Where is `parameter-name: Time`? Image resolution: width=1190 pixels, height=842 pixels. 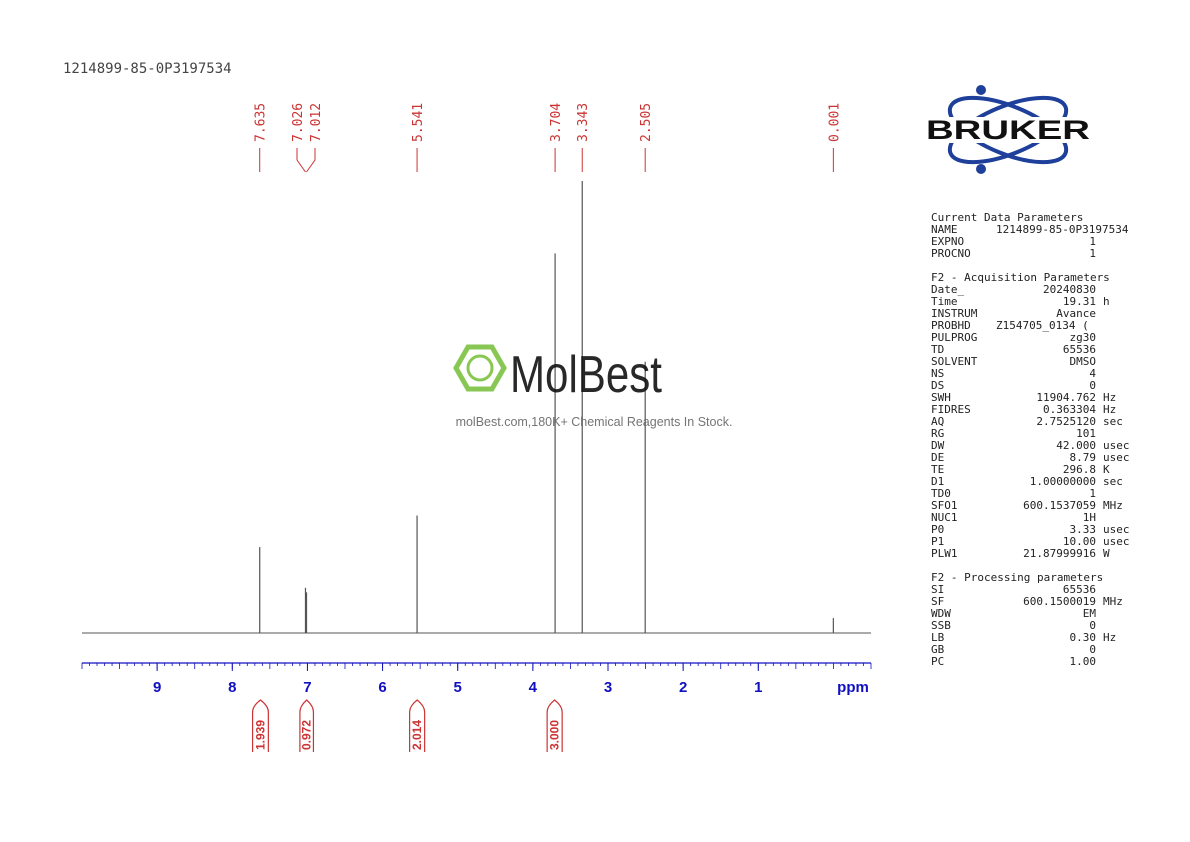
parameter-name: Time is located at coordinates (944, 301).